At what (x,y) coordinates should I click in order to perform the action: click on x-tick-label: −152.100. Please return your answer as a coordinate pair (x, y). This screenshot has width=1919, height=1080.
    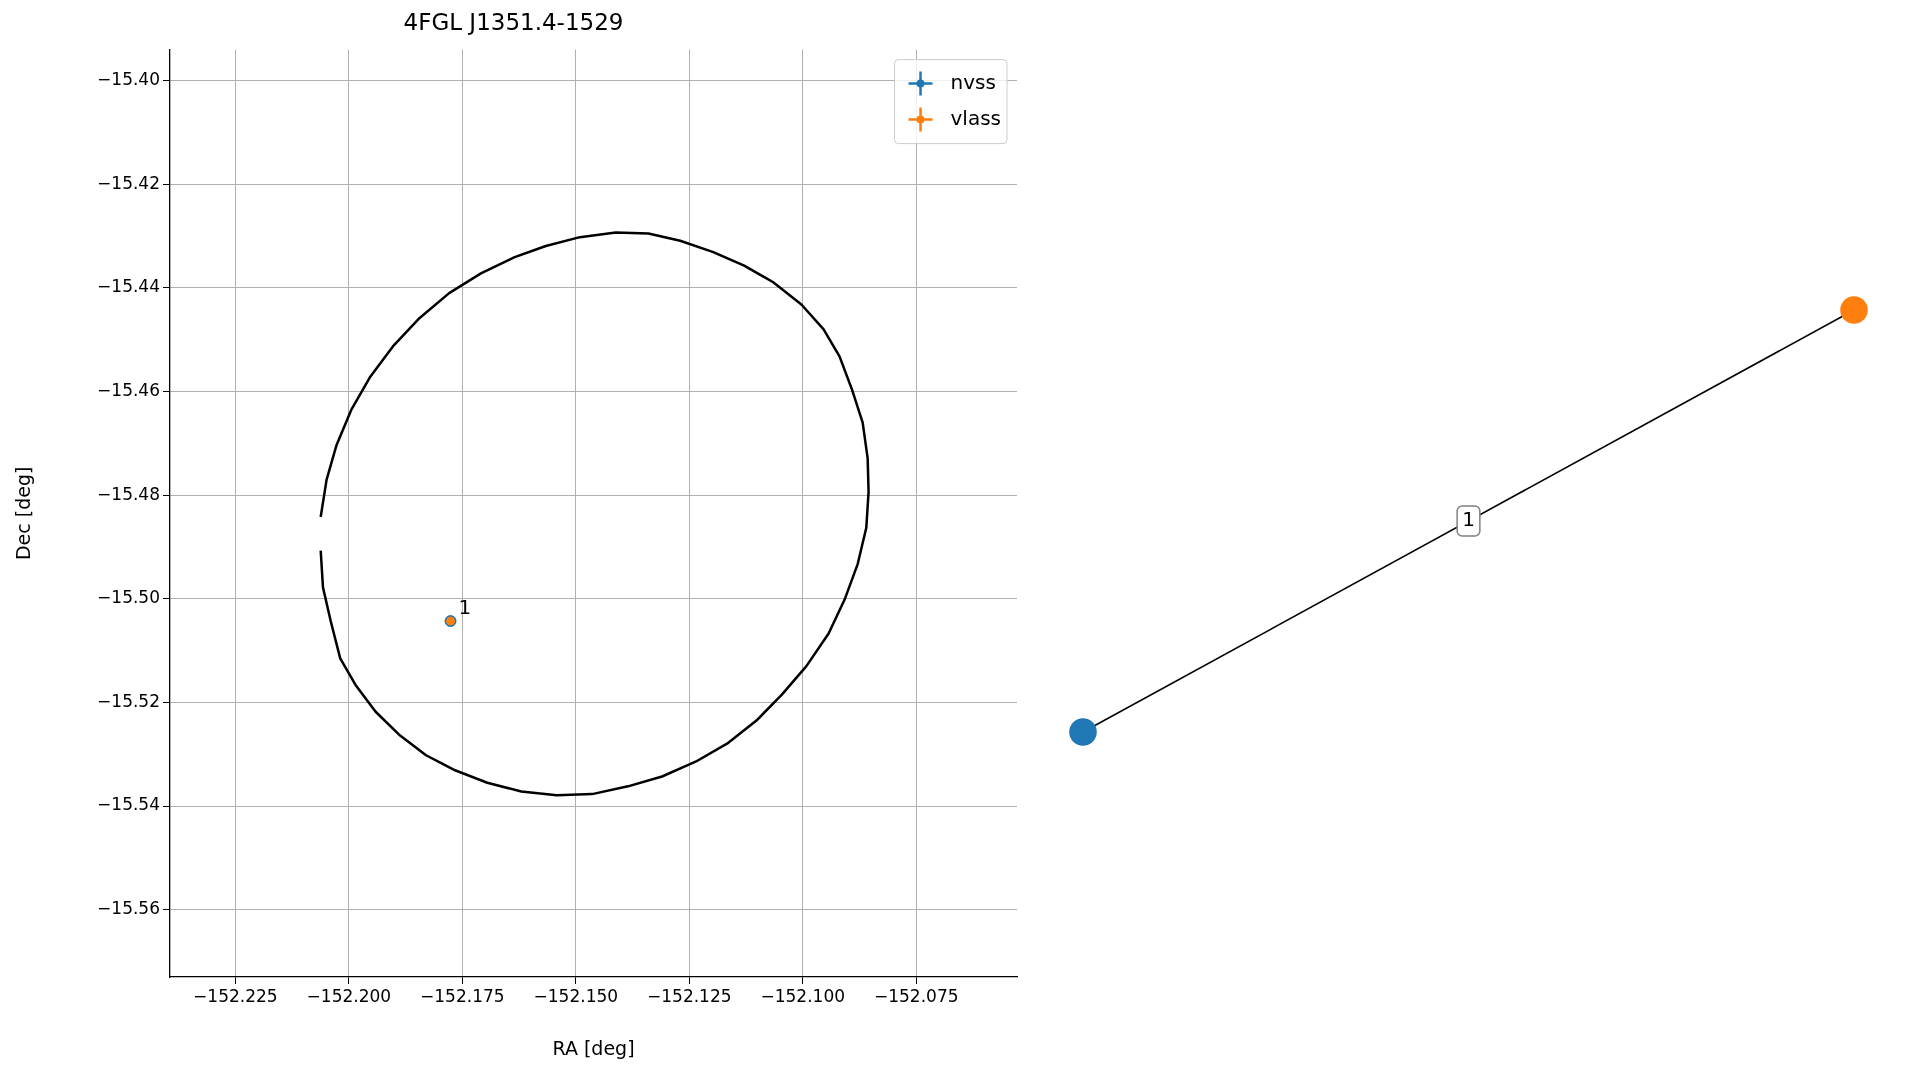
    Looking at the image, I should click on (803, 995).